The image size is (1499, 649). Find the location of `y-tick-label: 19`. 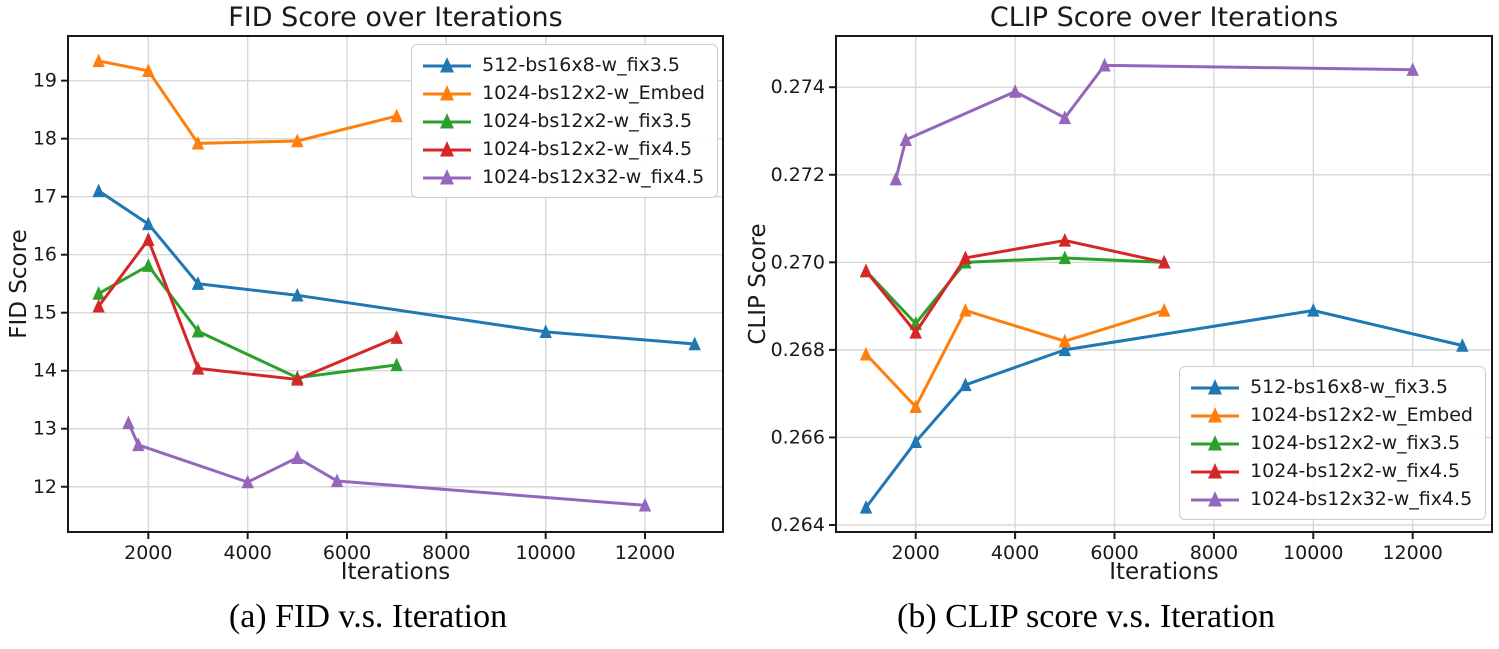

y-tick-label: 19 is located at coordinates (45, 81).